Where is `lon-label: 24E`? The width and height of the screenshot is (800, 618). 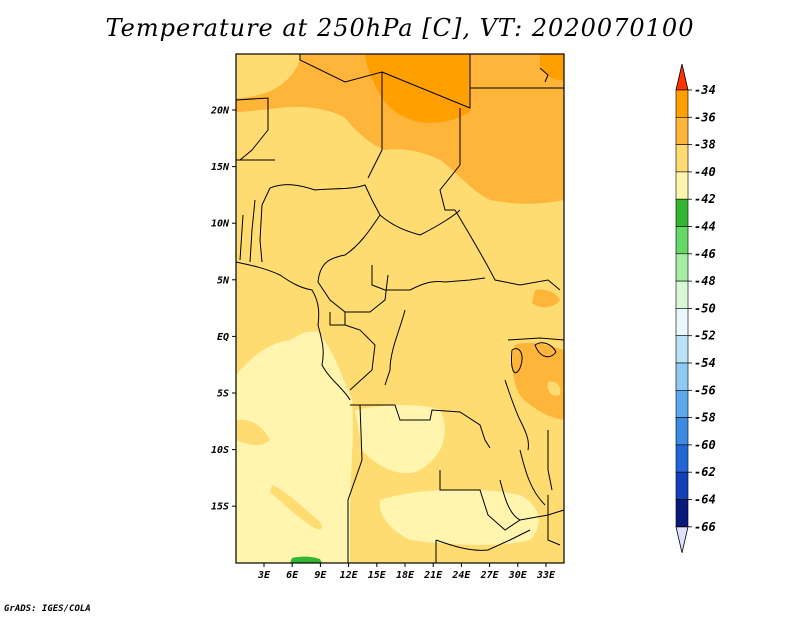 lon-label: 24E is located at coordinates (461, 575).